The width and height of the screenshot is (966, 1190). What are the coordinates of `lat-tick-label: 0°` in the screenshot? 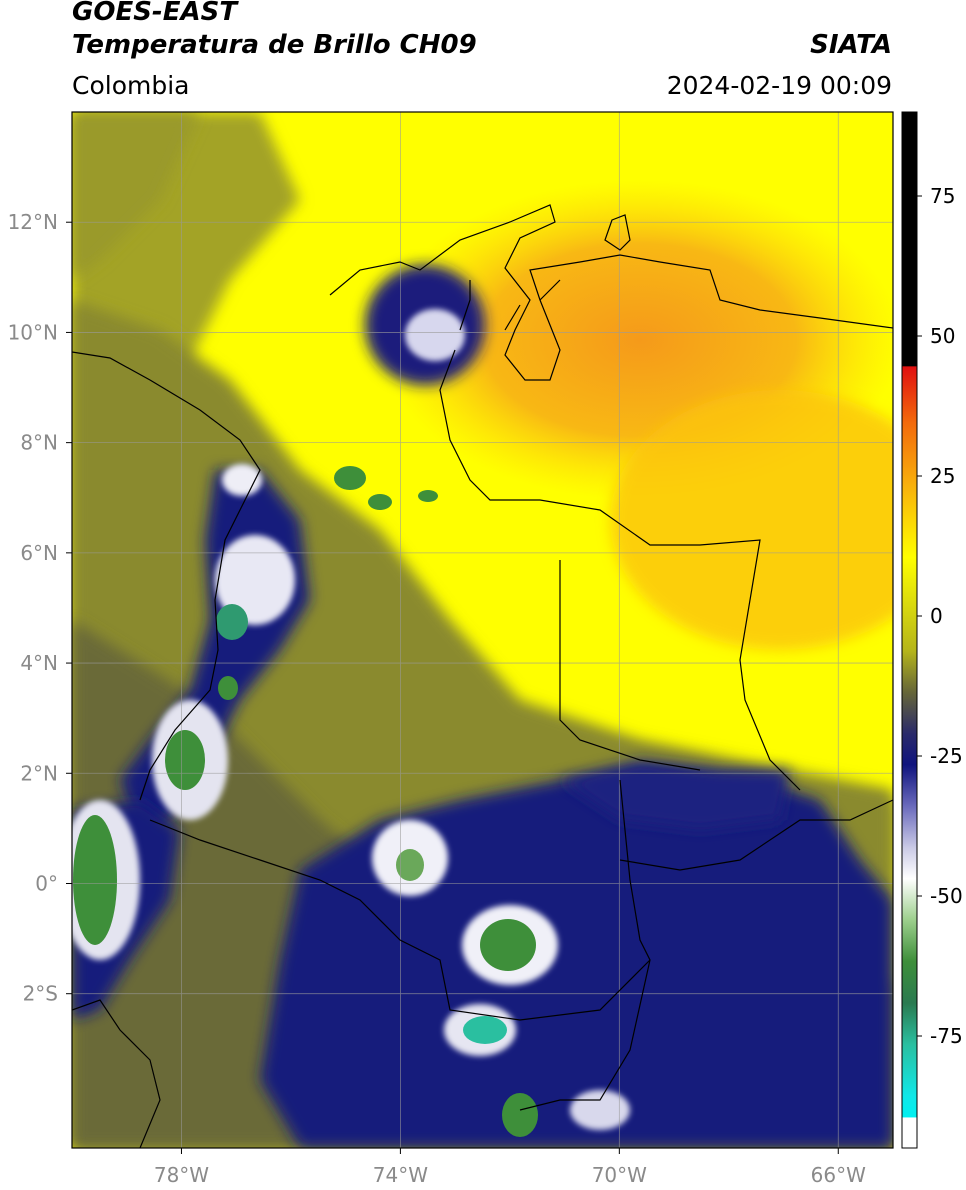 It's located at (46, 883).